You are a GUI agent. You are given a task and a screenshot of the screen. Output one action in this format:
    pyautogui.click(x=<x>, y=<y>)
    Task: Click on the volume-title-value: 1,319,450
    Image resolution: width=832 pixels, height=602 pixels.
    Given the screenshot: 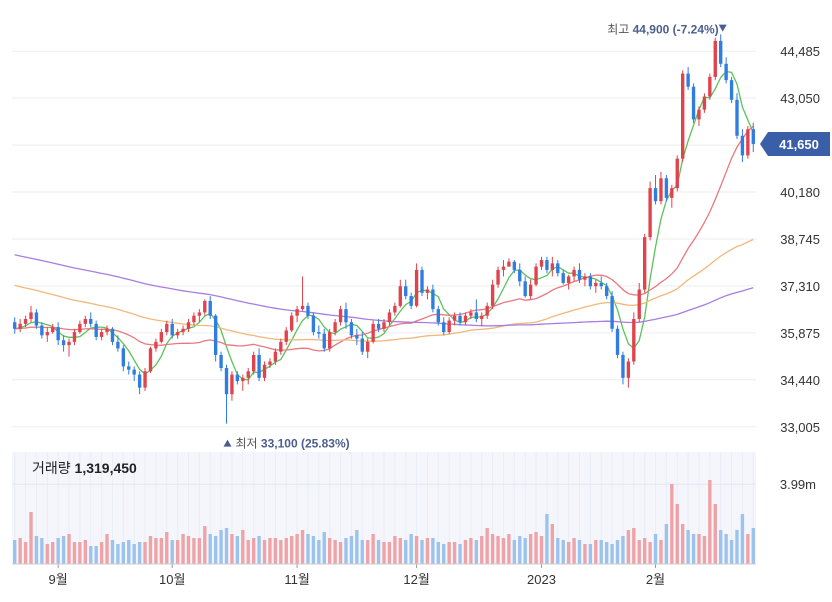 What is the action you would take?
    pyautogui.click(x=105, y=468)
    